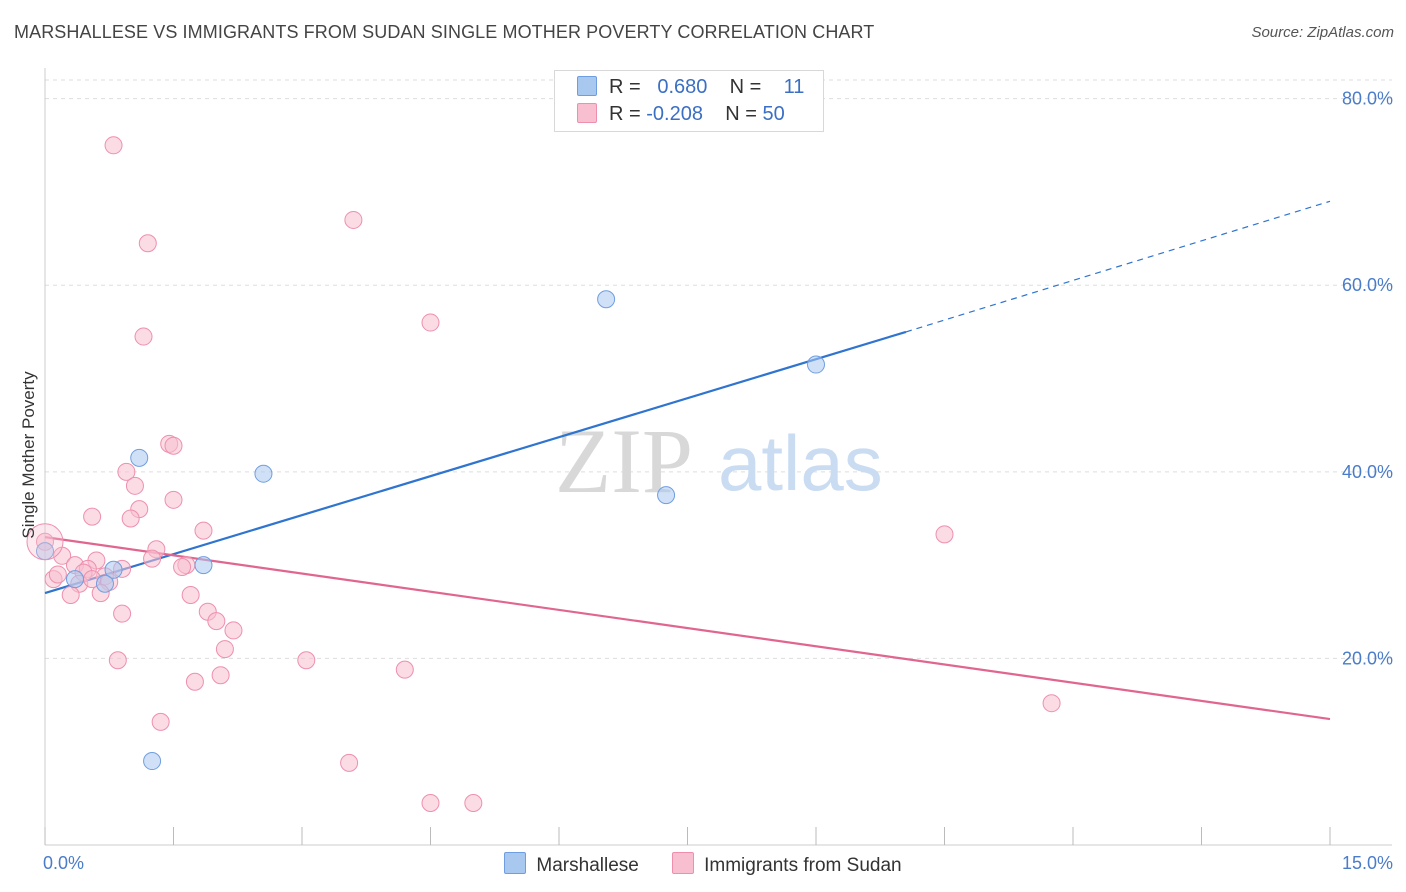 The image size is (1406, 892). I want to click on x-tick-label-min: 0.0%, so click(63, 863).